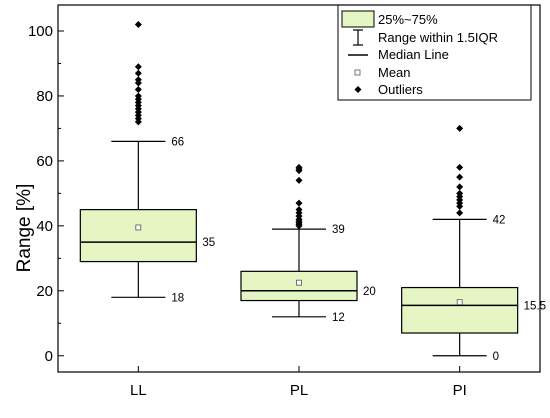 The width and height of the screenshot is (550, 418). I want to click on legend-whisker-swatch, so click(358, 37).